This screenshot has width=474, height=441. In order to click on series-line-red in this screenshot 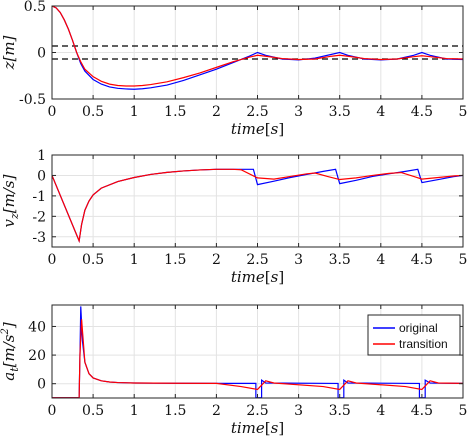, I will do `click(257, 206)`.